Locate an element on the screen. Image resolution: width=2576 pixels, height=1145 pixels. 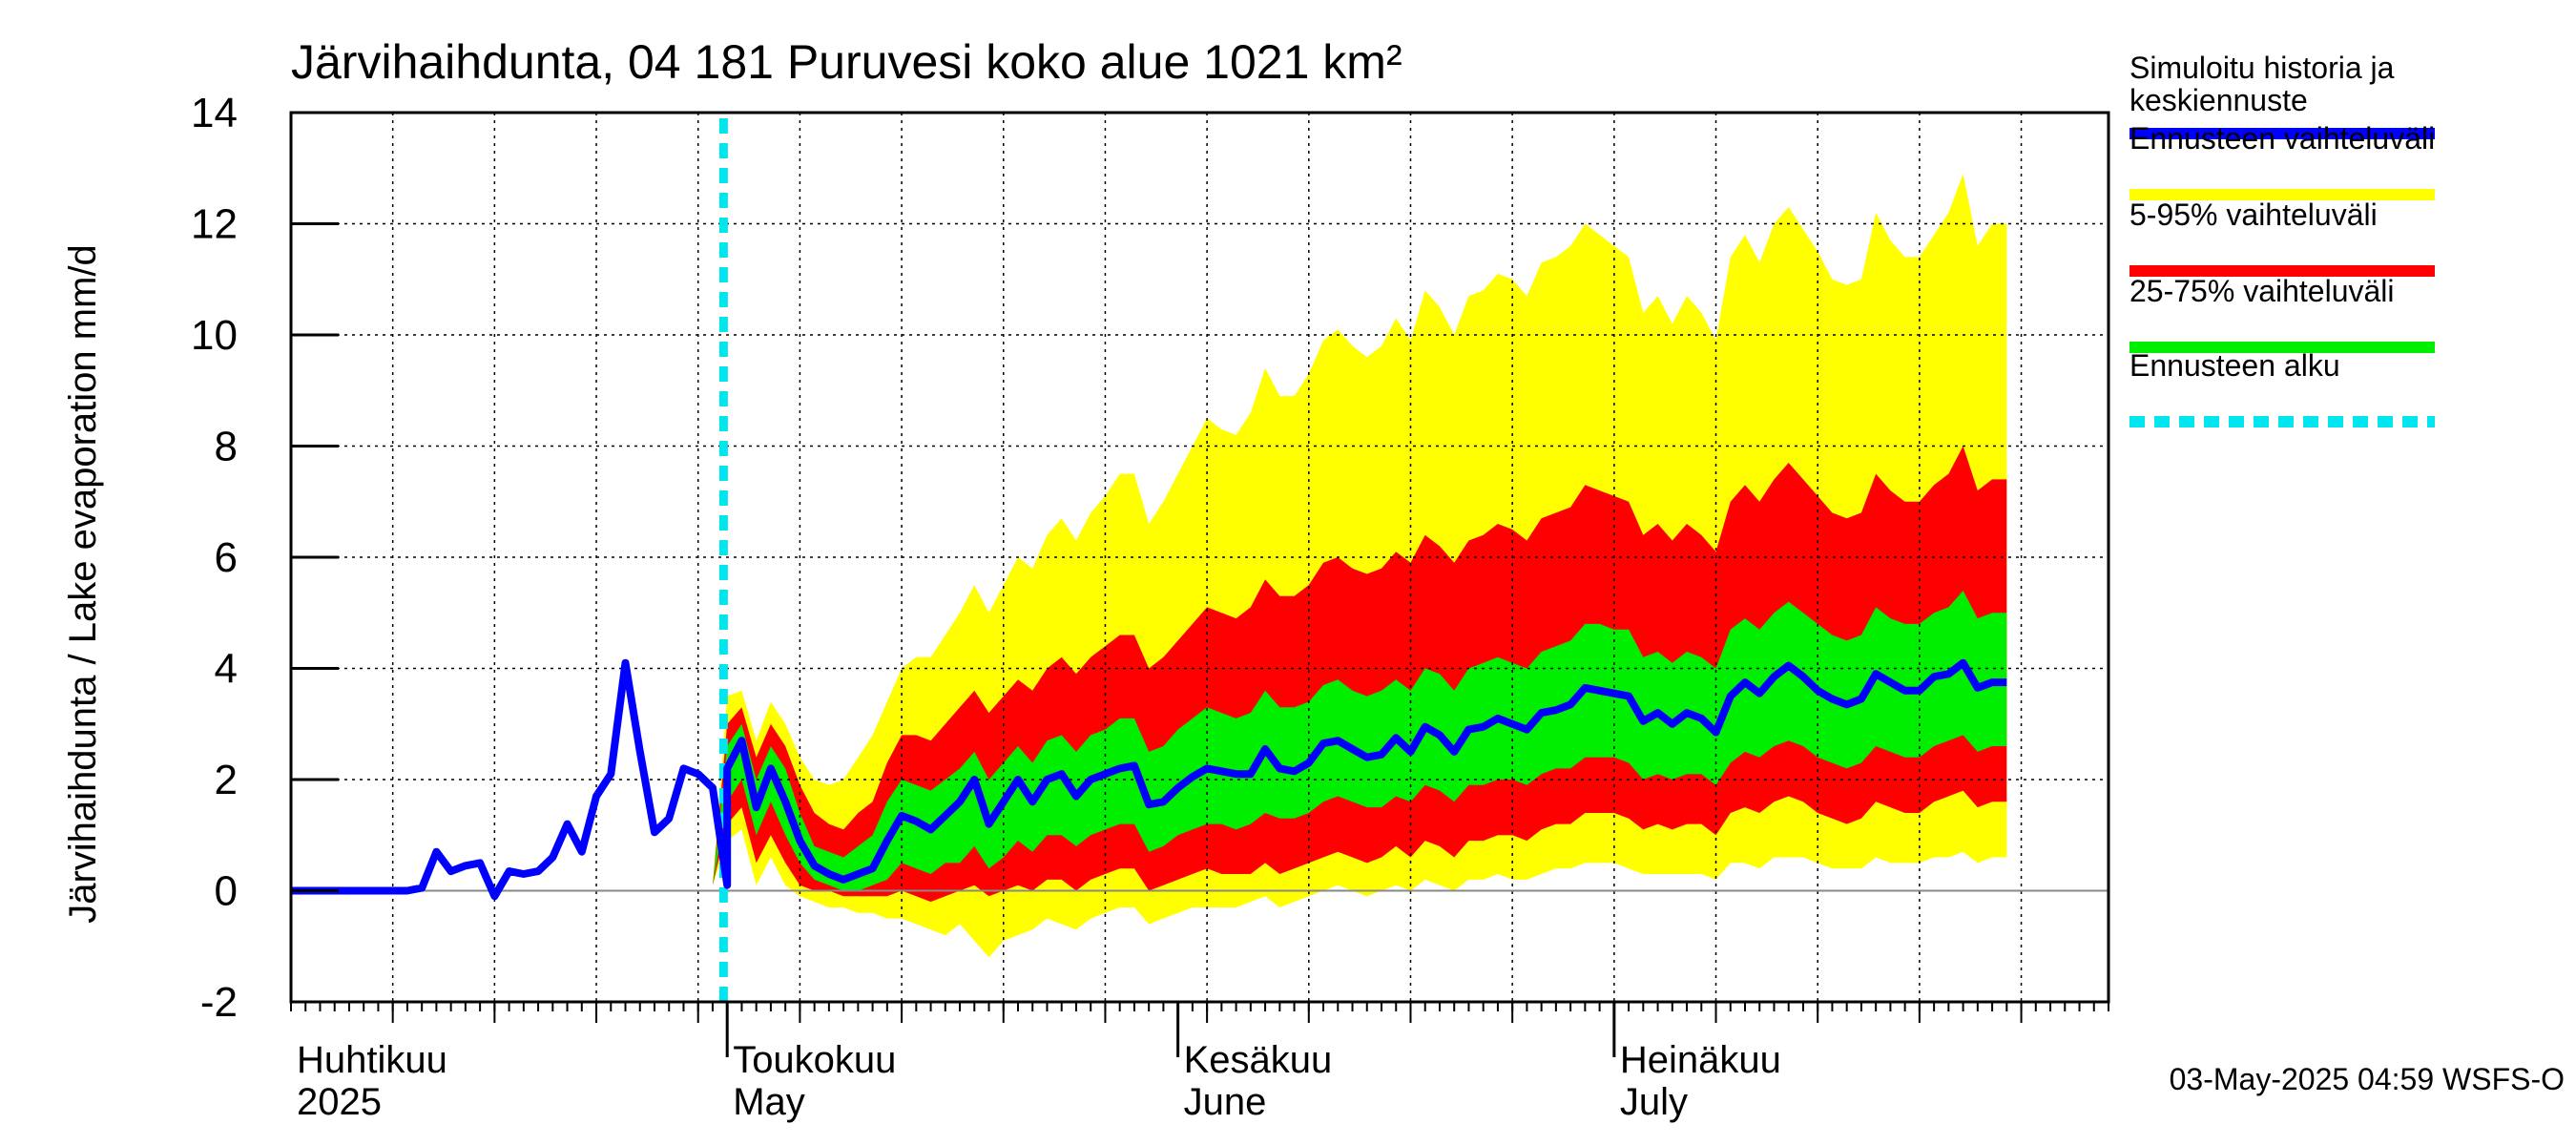
legend-label: Simuloitu historia ja is located at coordinates (2262, 68).